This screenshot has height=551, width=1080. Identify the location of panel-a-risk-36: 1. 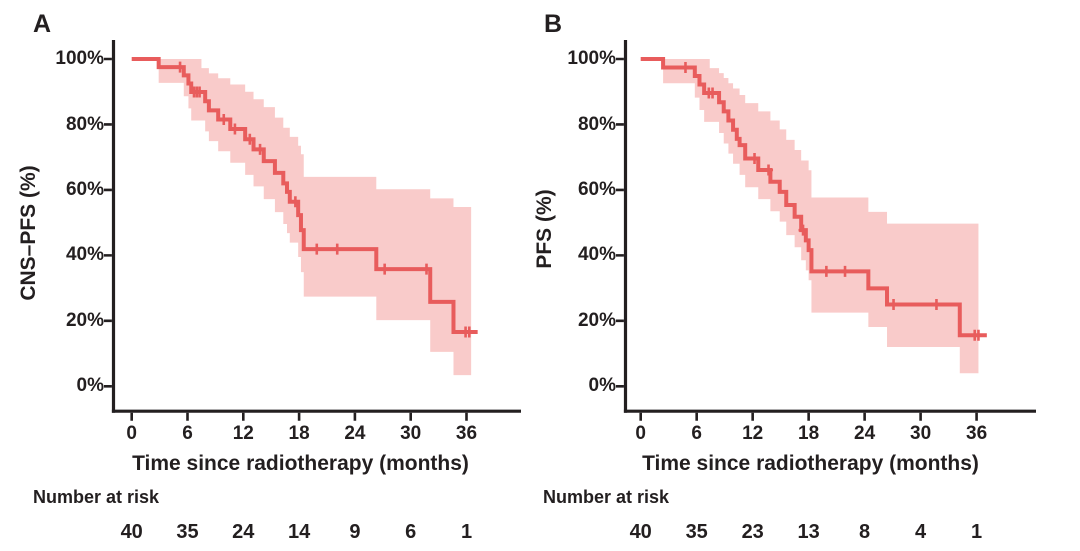
(466, 532).